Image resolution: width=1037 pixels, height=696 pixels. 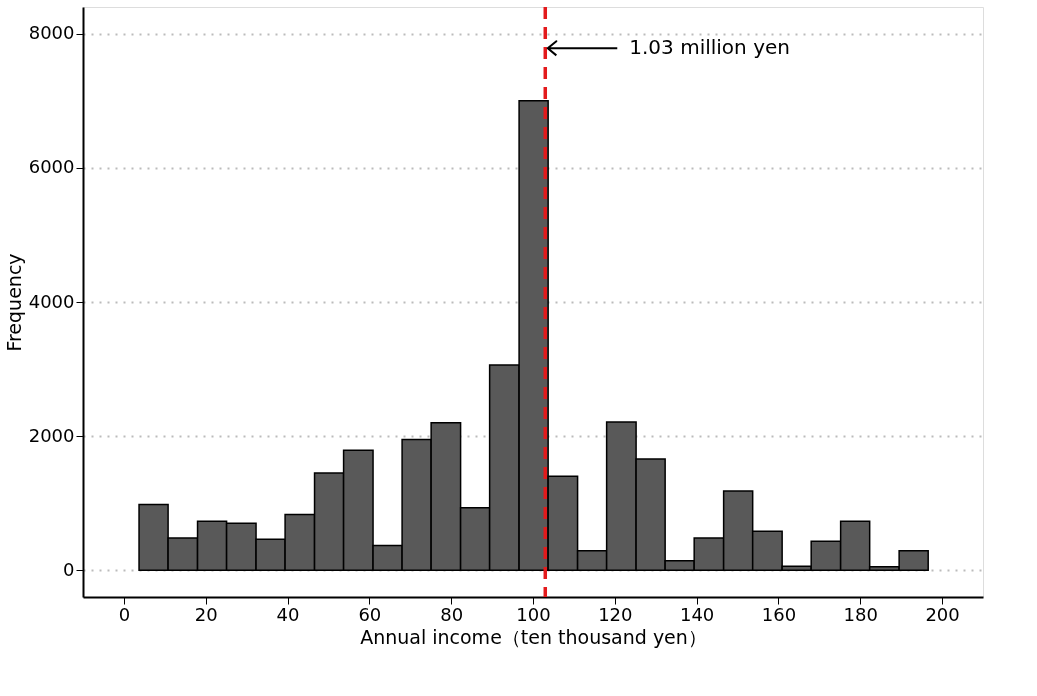 I want to click on y-tick-label: 6000, so click(x=51, y=167).